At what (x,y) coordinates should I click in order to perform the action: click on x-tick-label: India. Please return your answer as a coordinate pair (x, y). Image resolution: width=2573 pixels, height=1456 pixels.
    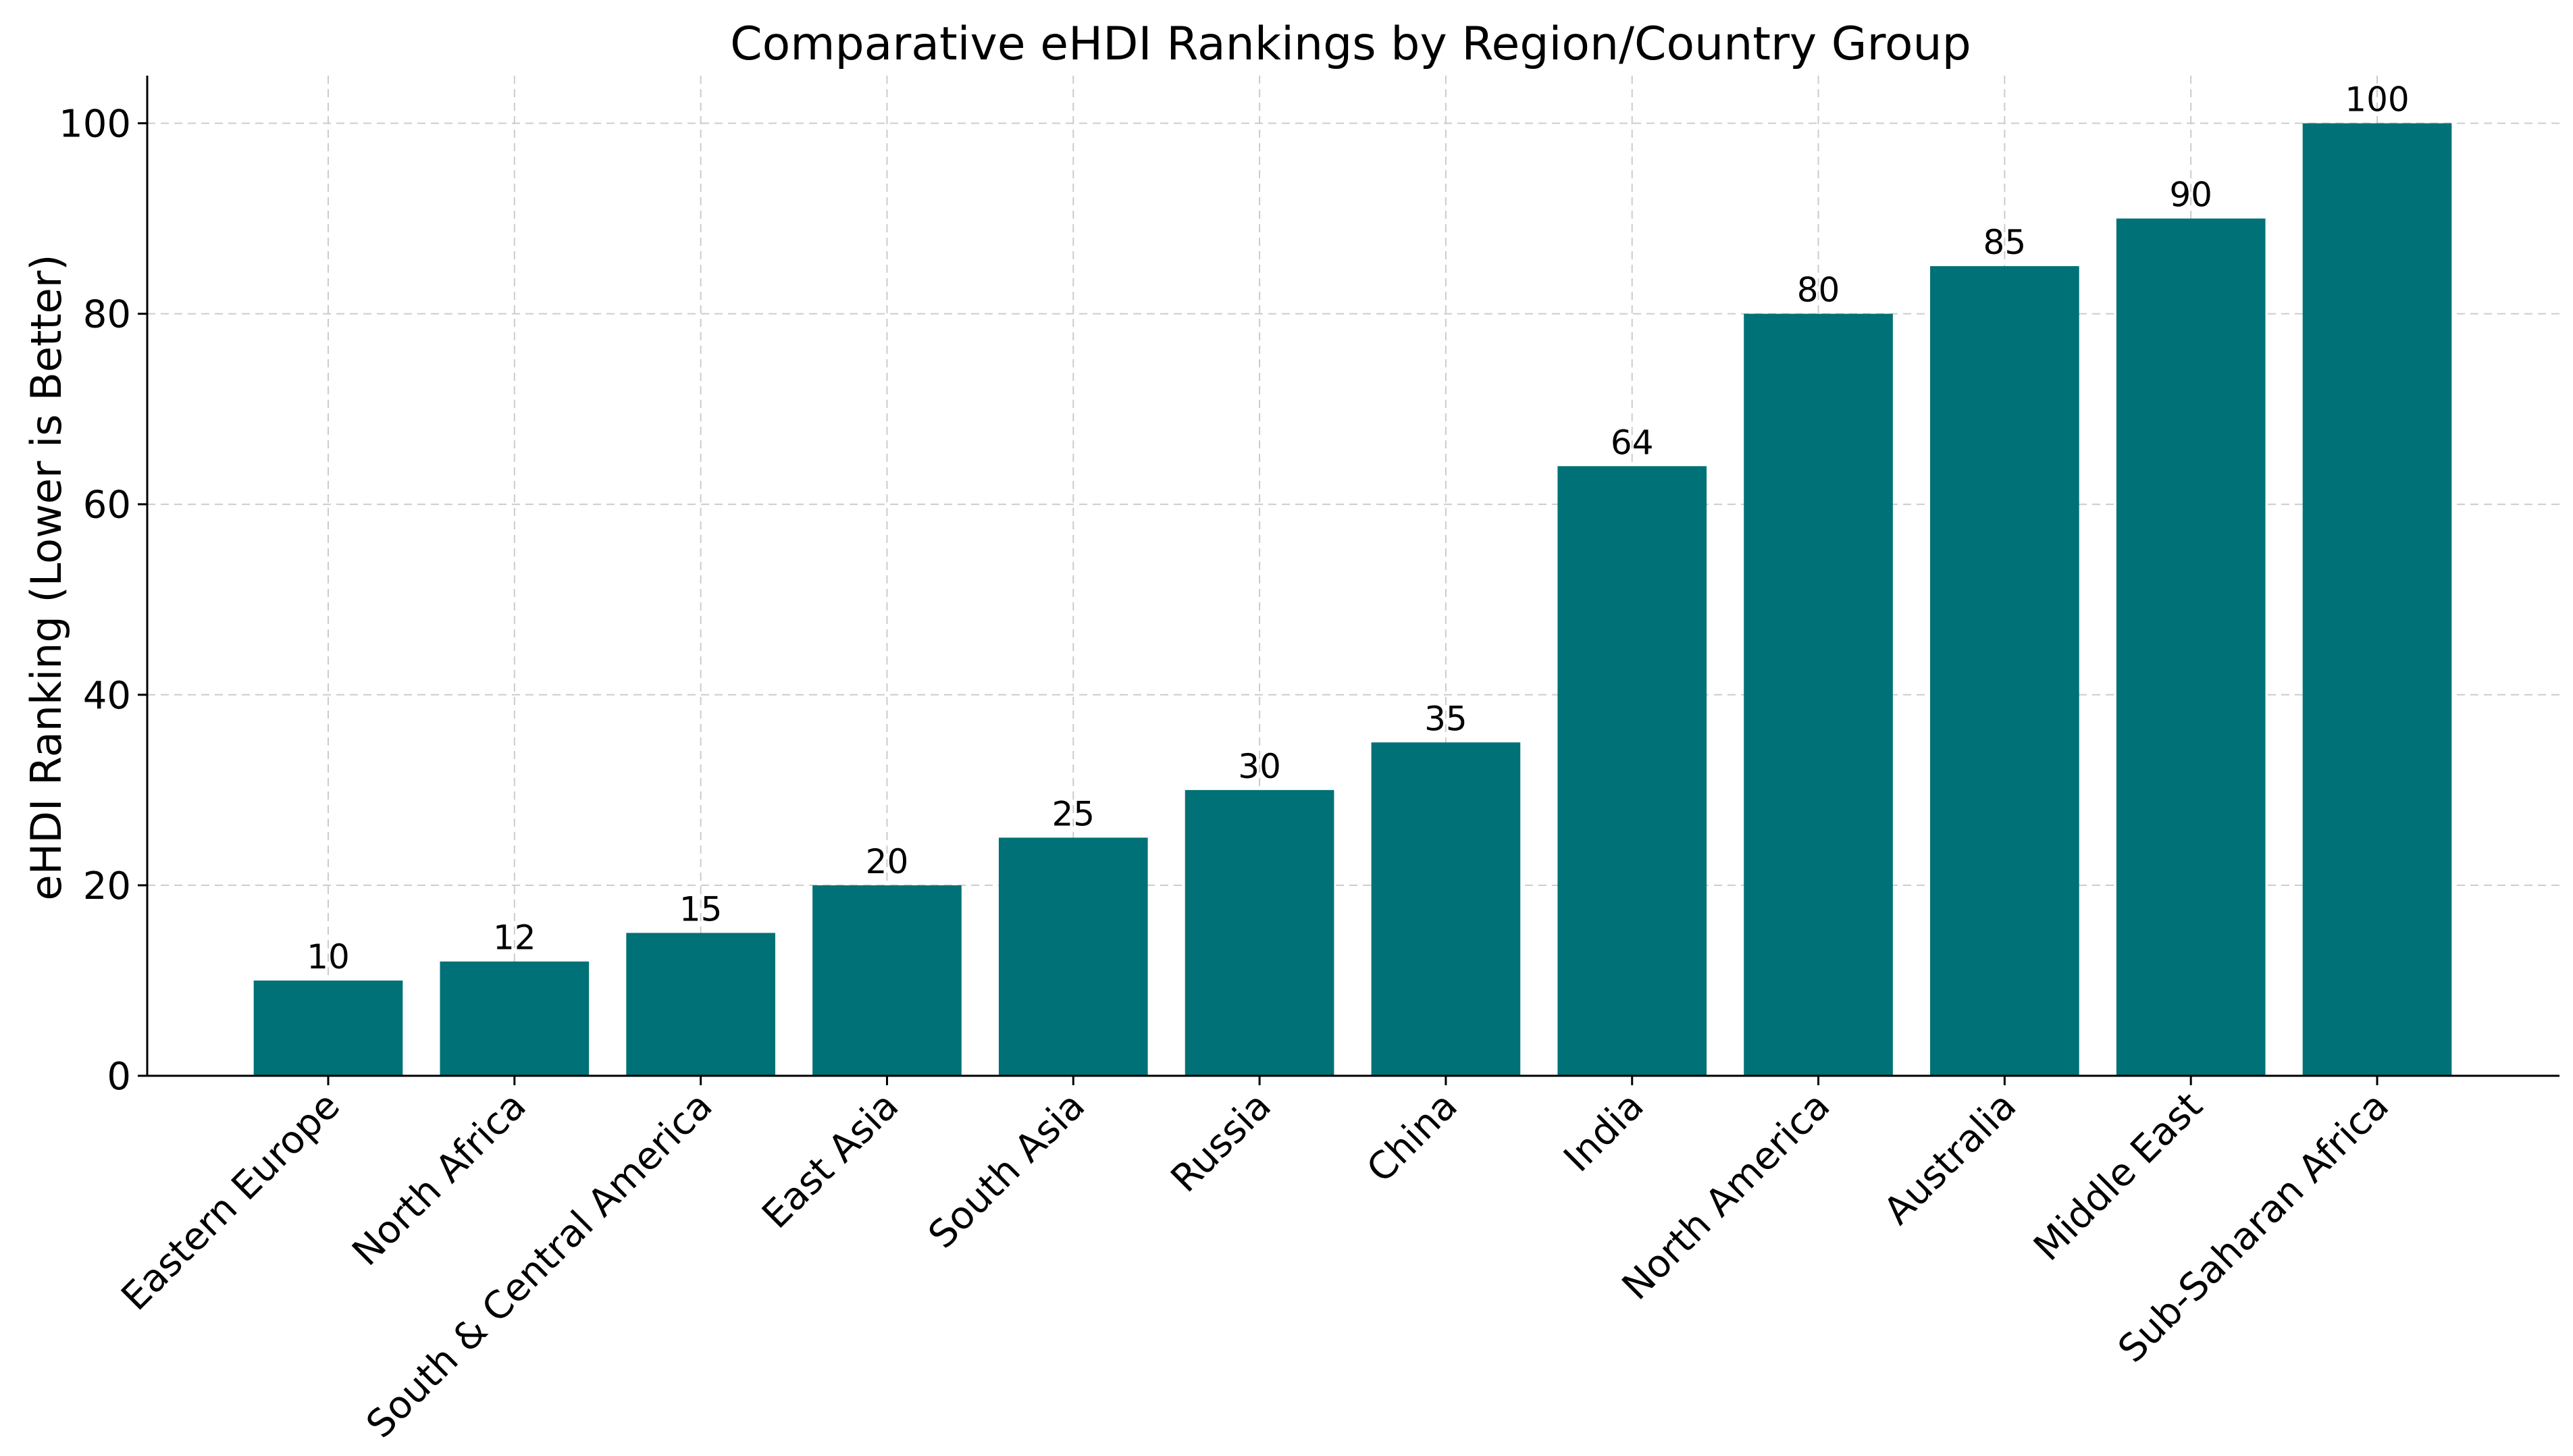
    Looking at the image, I should click on (1603, 1132).